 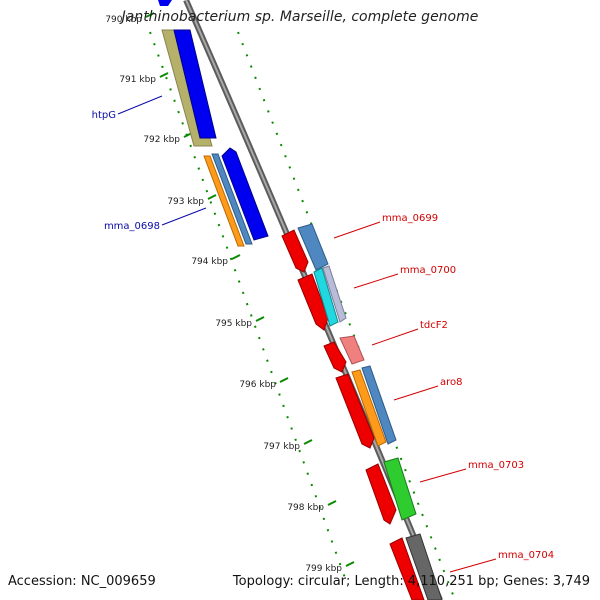 What do you see at coordinates (323, 569) in the screenshot?
I see `scale-tick-label: 799 kbp` at bounding box center [323, 569].